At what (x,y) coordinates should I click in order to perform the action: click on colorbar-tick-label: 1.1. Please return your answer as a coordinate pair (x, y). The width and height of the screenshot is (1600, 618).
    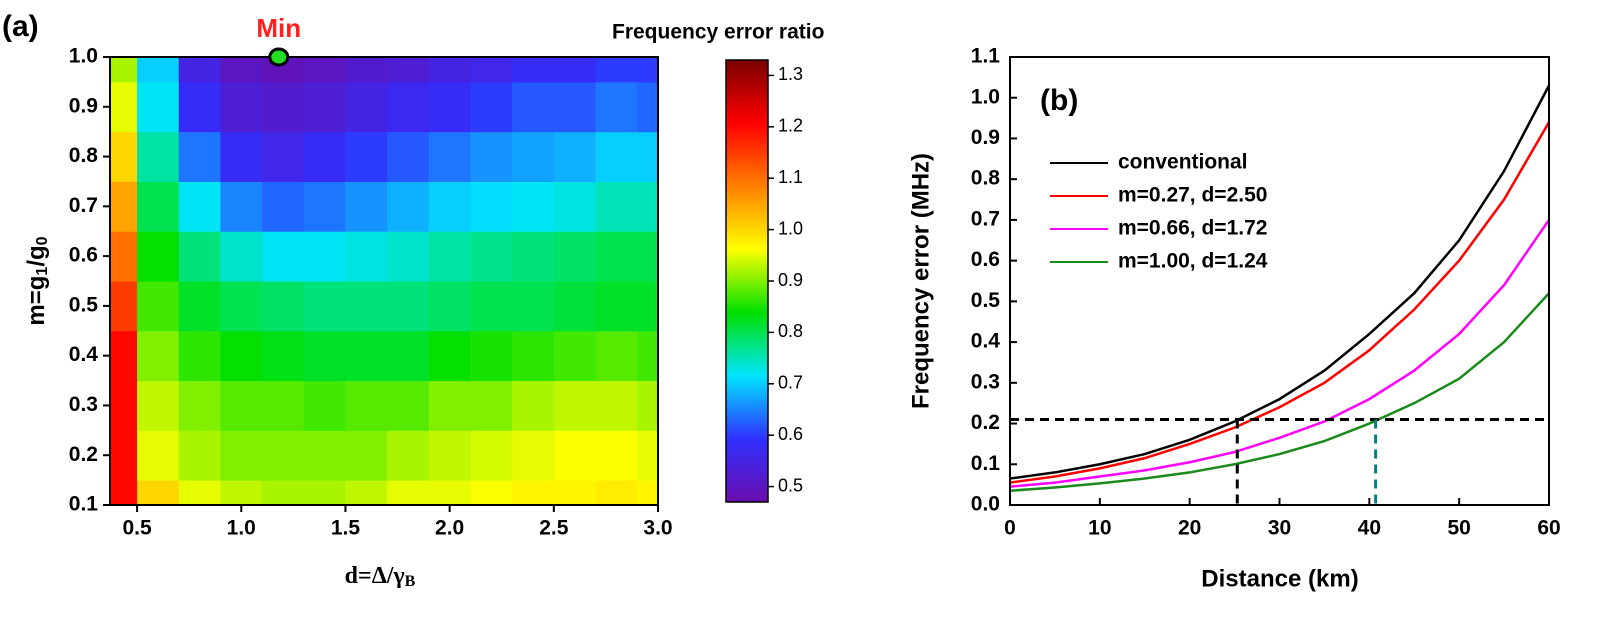
    Looking at the image, I should click on (790, 177).